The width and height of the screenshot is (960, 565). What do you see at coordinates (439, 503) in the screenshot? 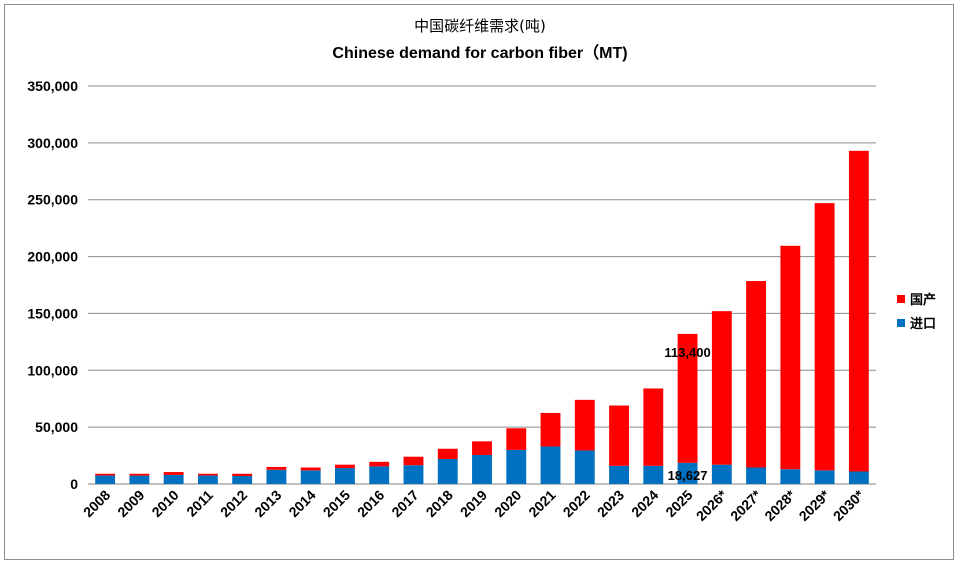
I see `x-tick-label: 2018` at bounding box center [439, 503].